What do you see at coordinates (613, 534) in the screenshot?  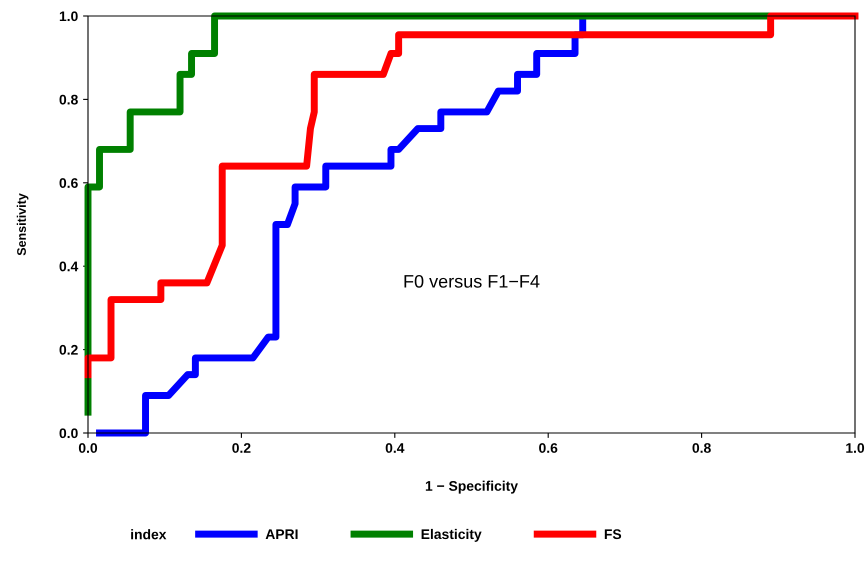 I see `legend-label: FS` at bounding box center [613, 534].